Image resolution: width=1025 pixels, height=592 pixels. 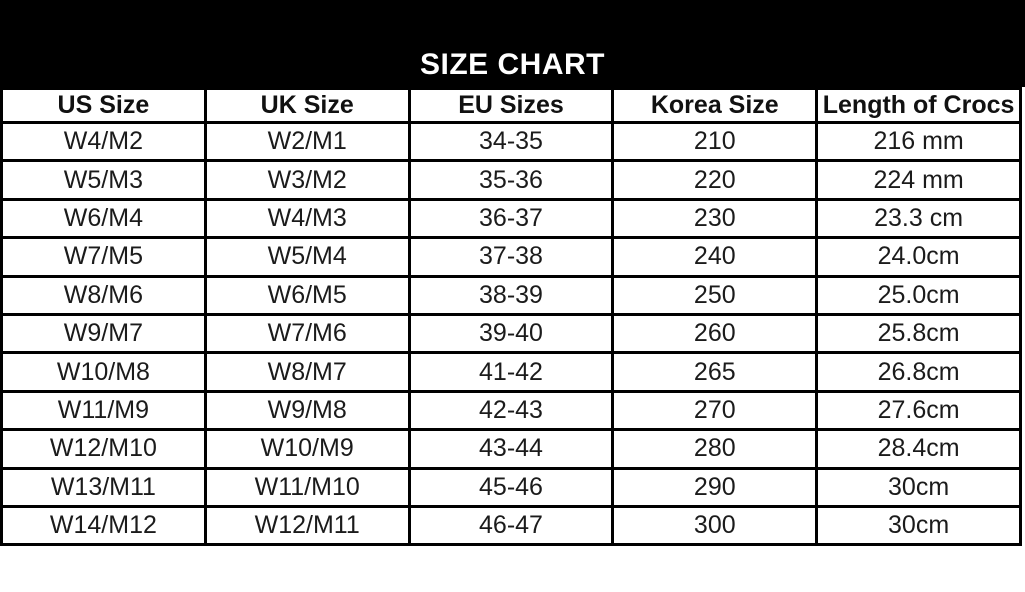 What do you see at coordinates (715, 449) in the screenshot?
I see `table-cell: 280` at bounding box center [715, 449].